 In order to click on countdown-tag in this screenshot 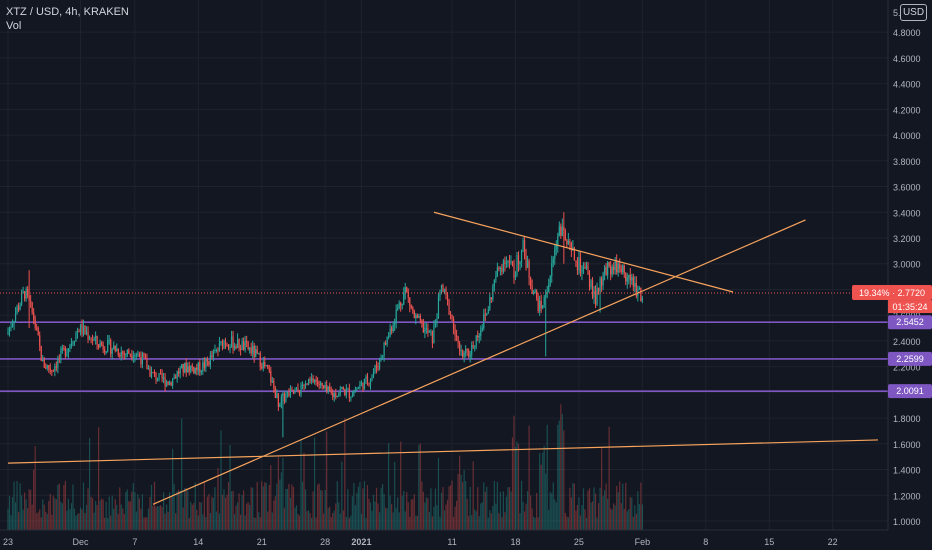, I will do `click(910, 307)`.